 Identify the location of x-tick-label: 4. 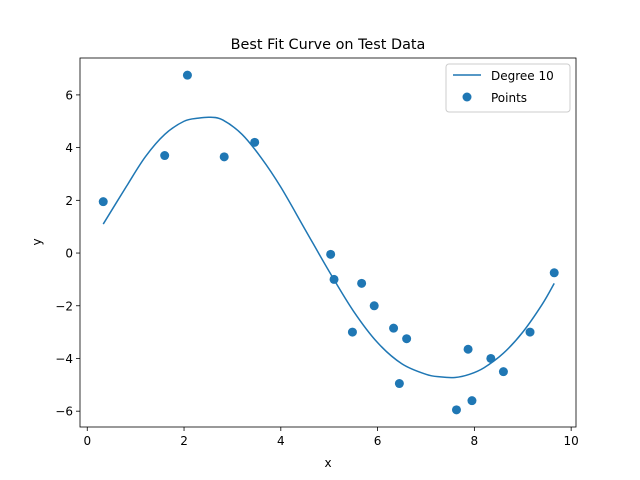
(281, 441).